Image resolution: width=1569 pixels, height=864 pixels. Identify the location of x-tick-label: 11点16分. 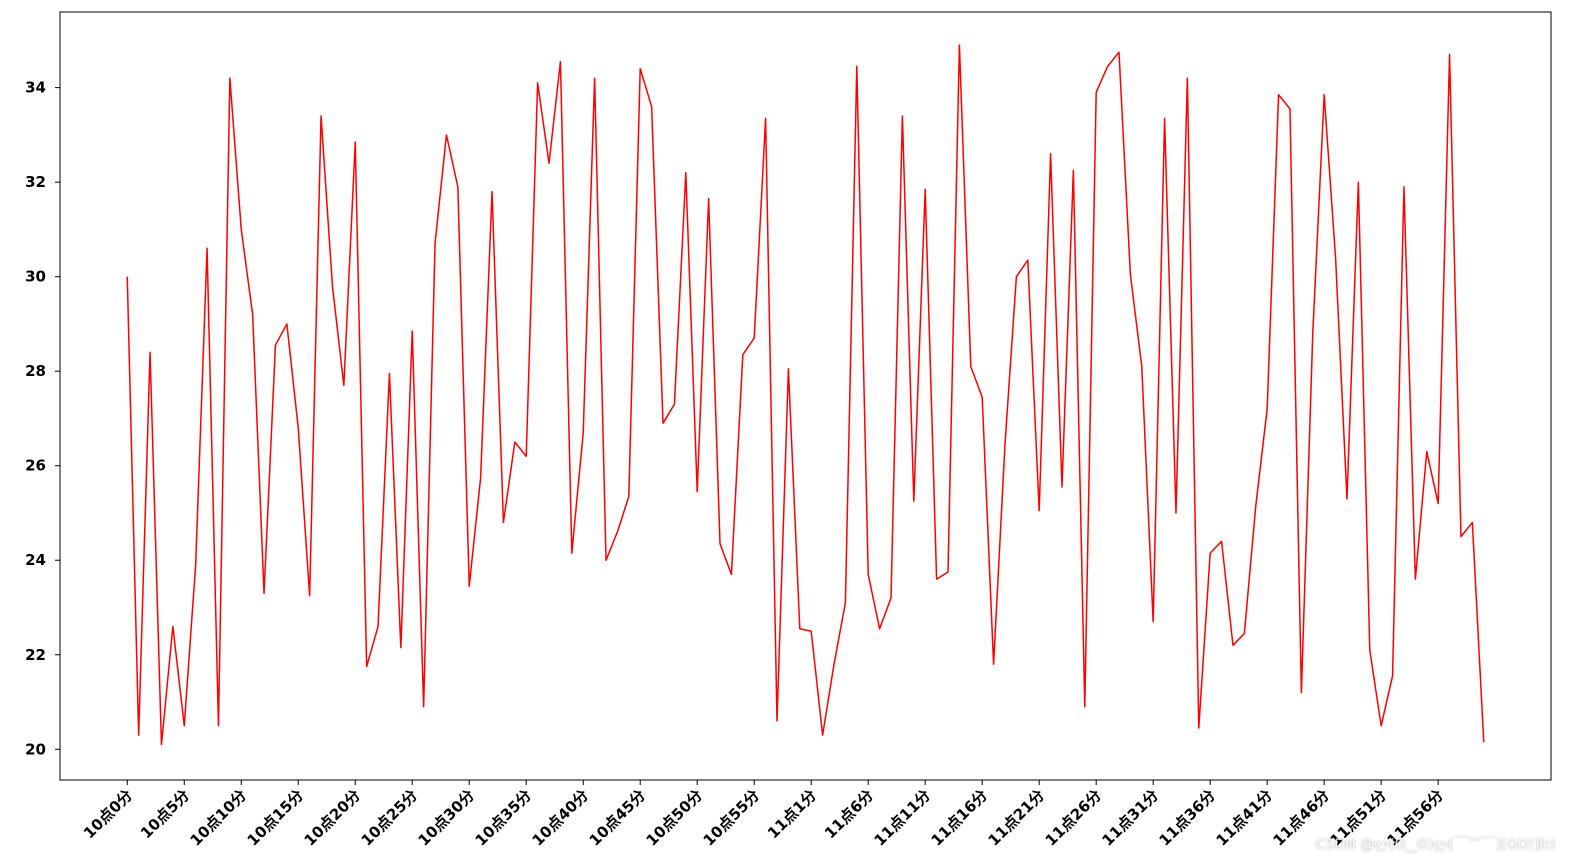
(959, 817).